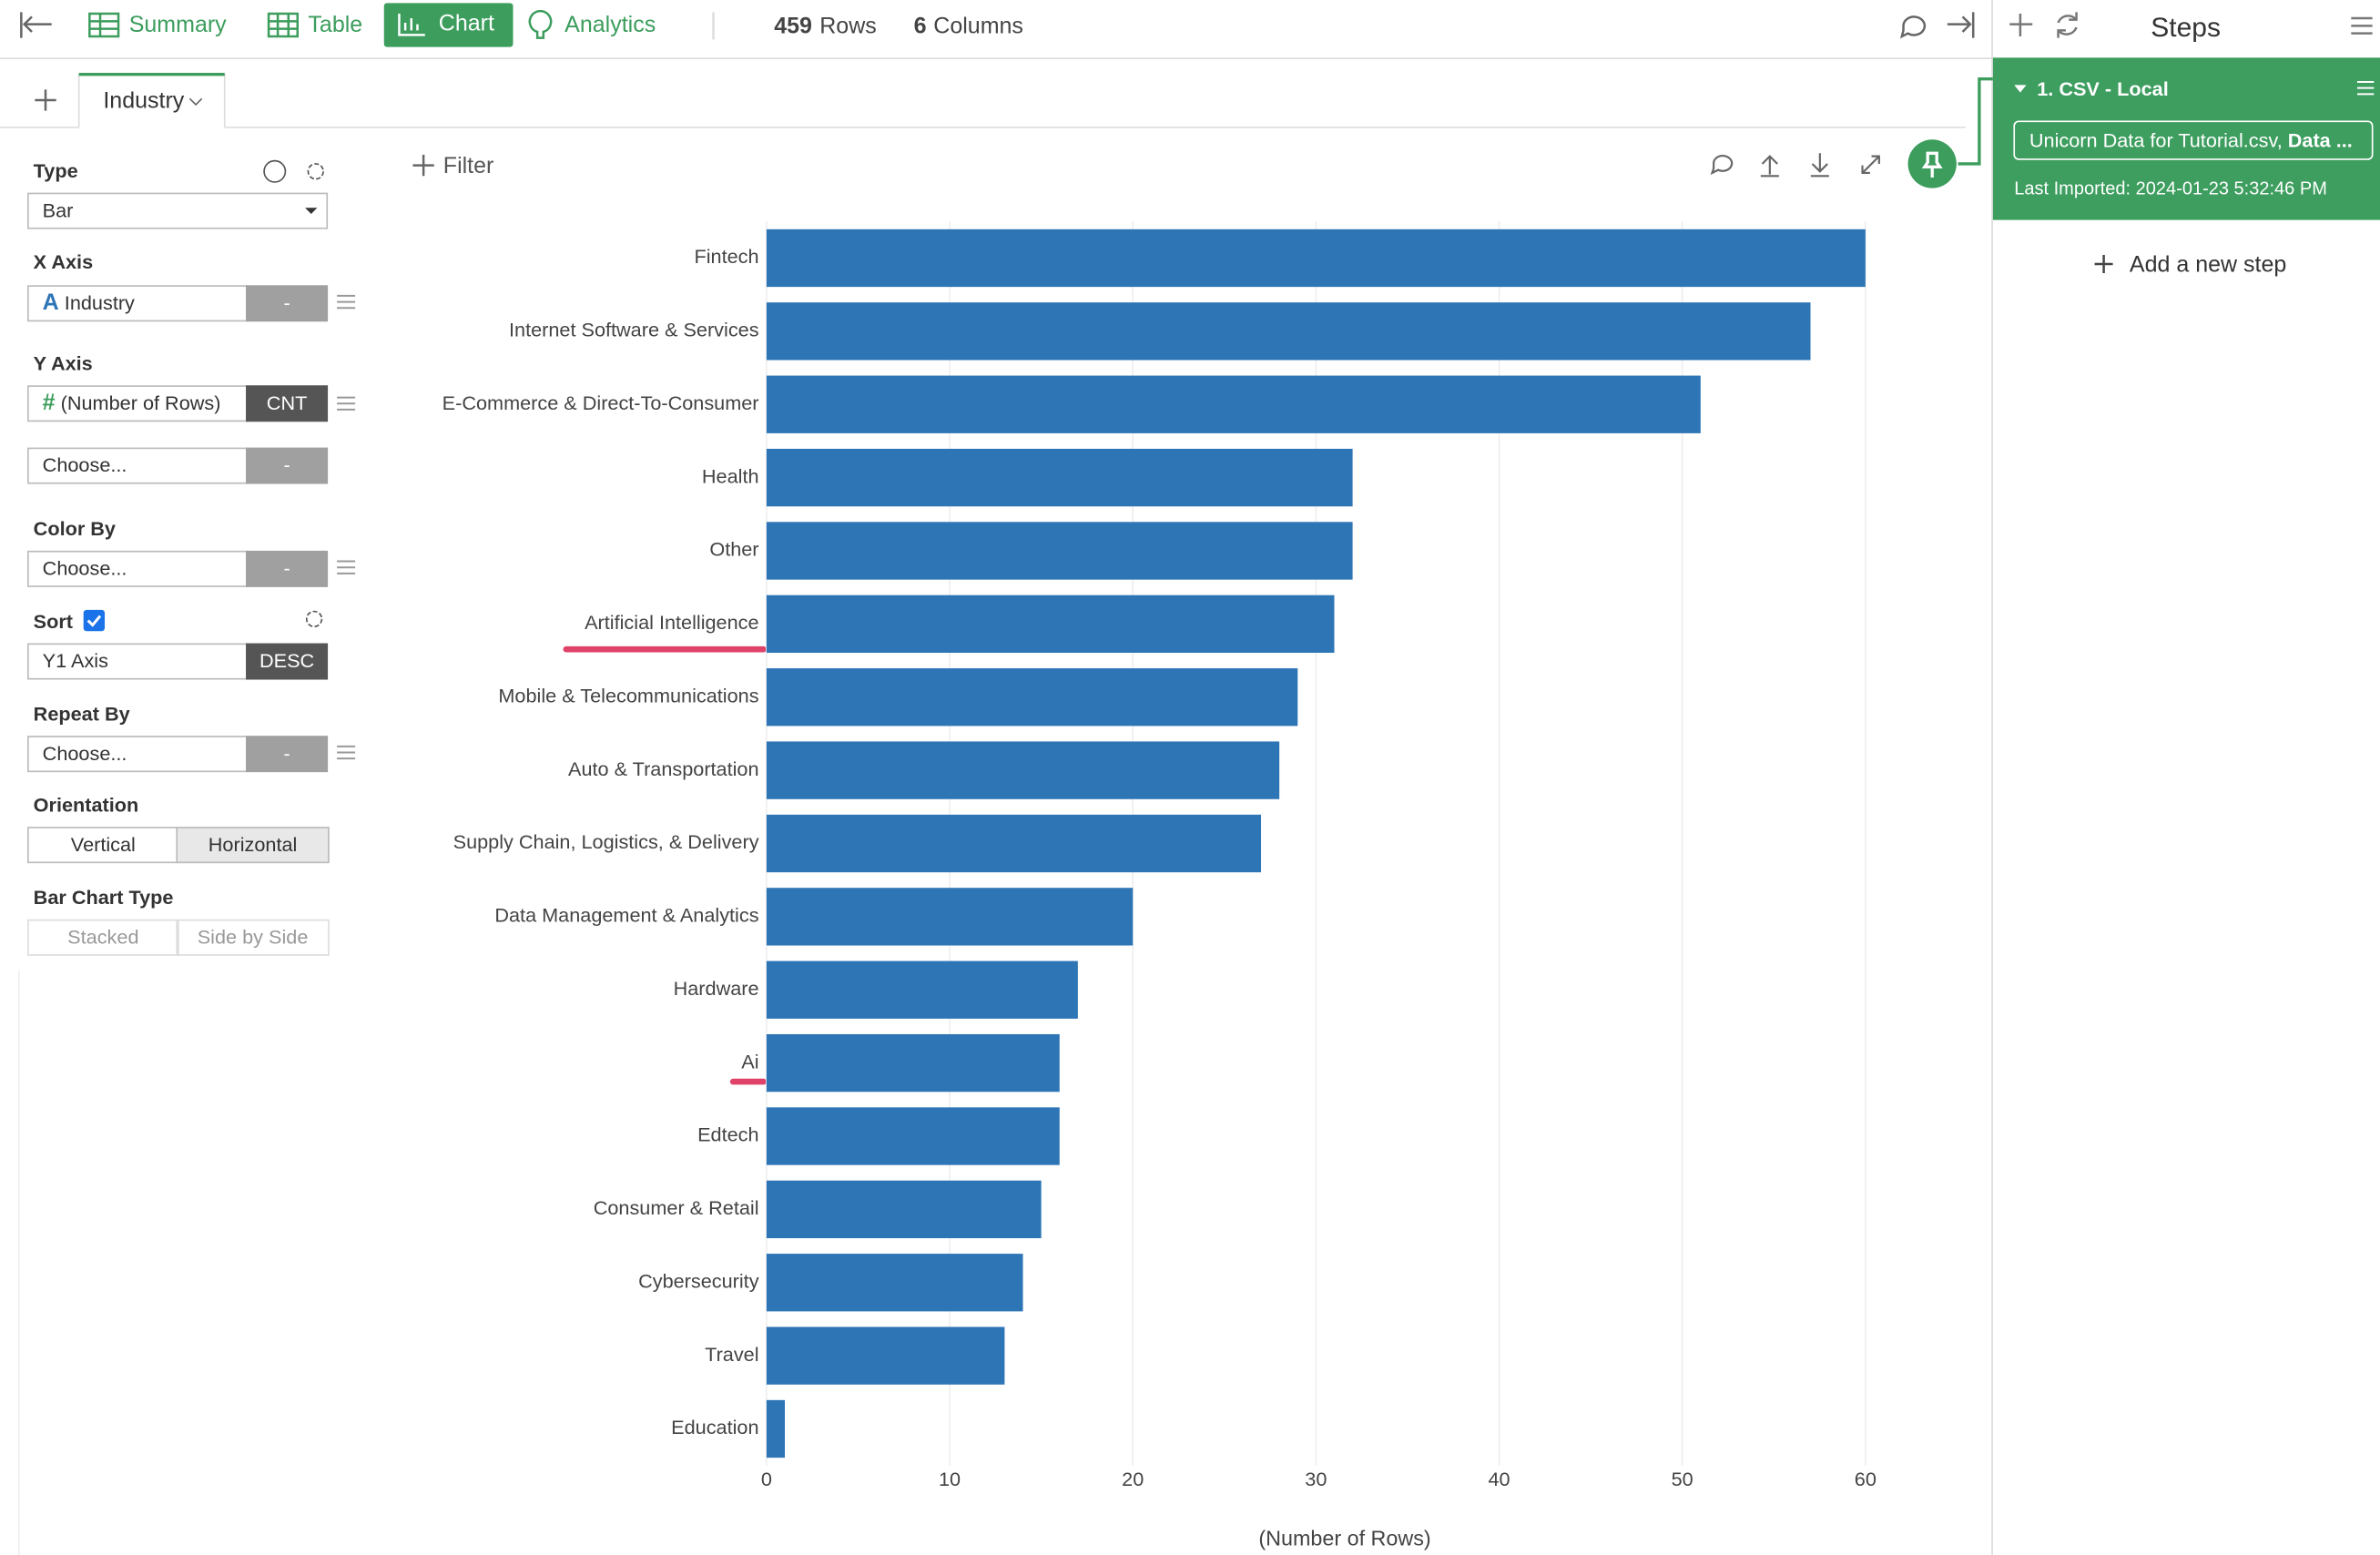  Describe the element at coordinates (288, 465) in the screenshot. I see `y2-agg: -` at that location.